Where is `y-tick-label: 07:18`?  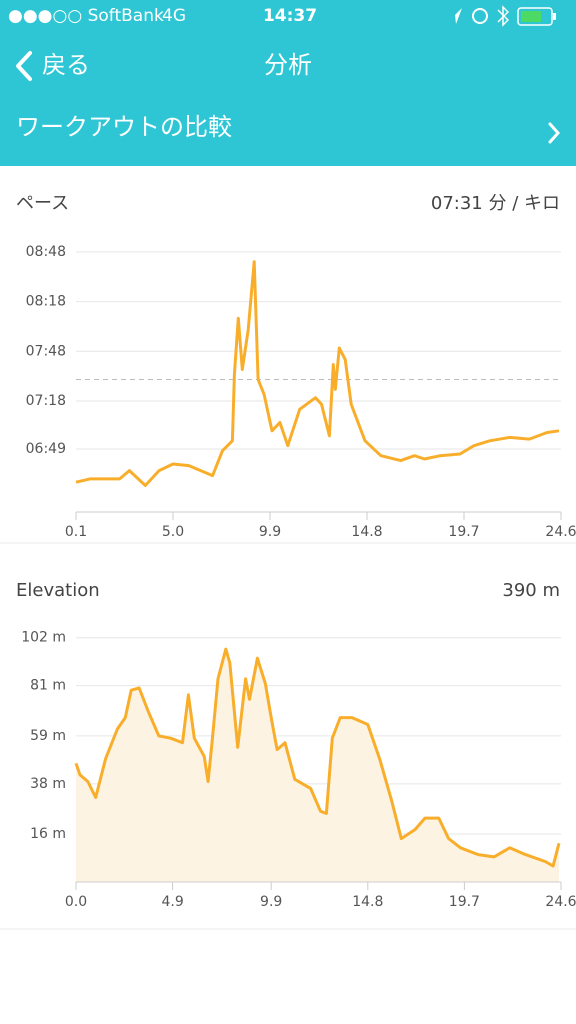
y-tick-label: 07:18 is located at coordinates (46, 401).